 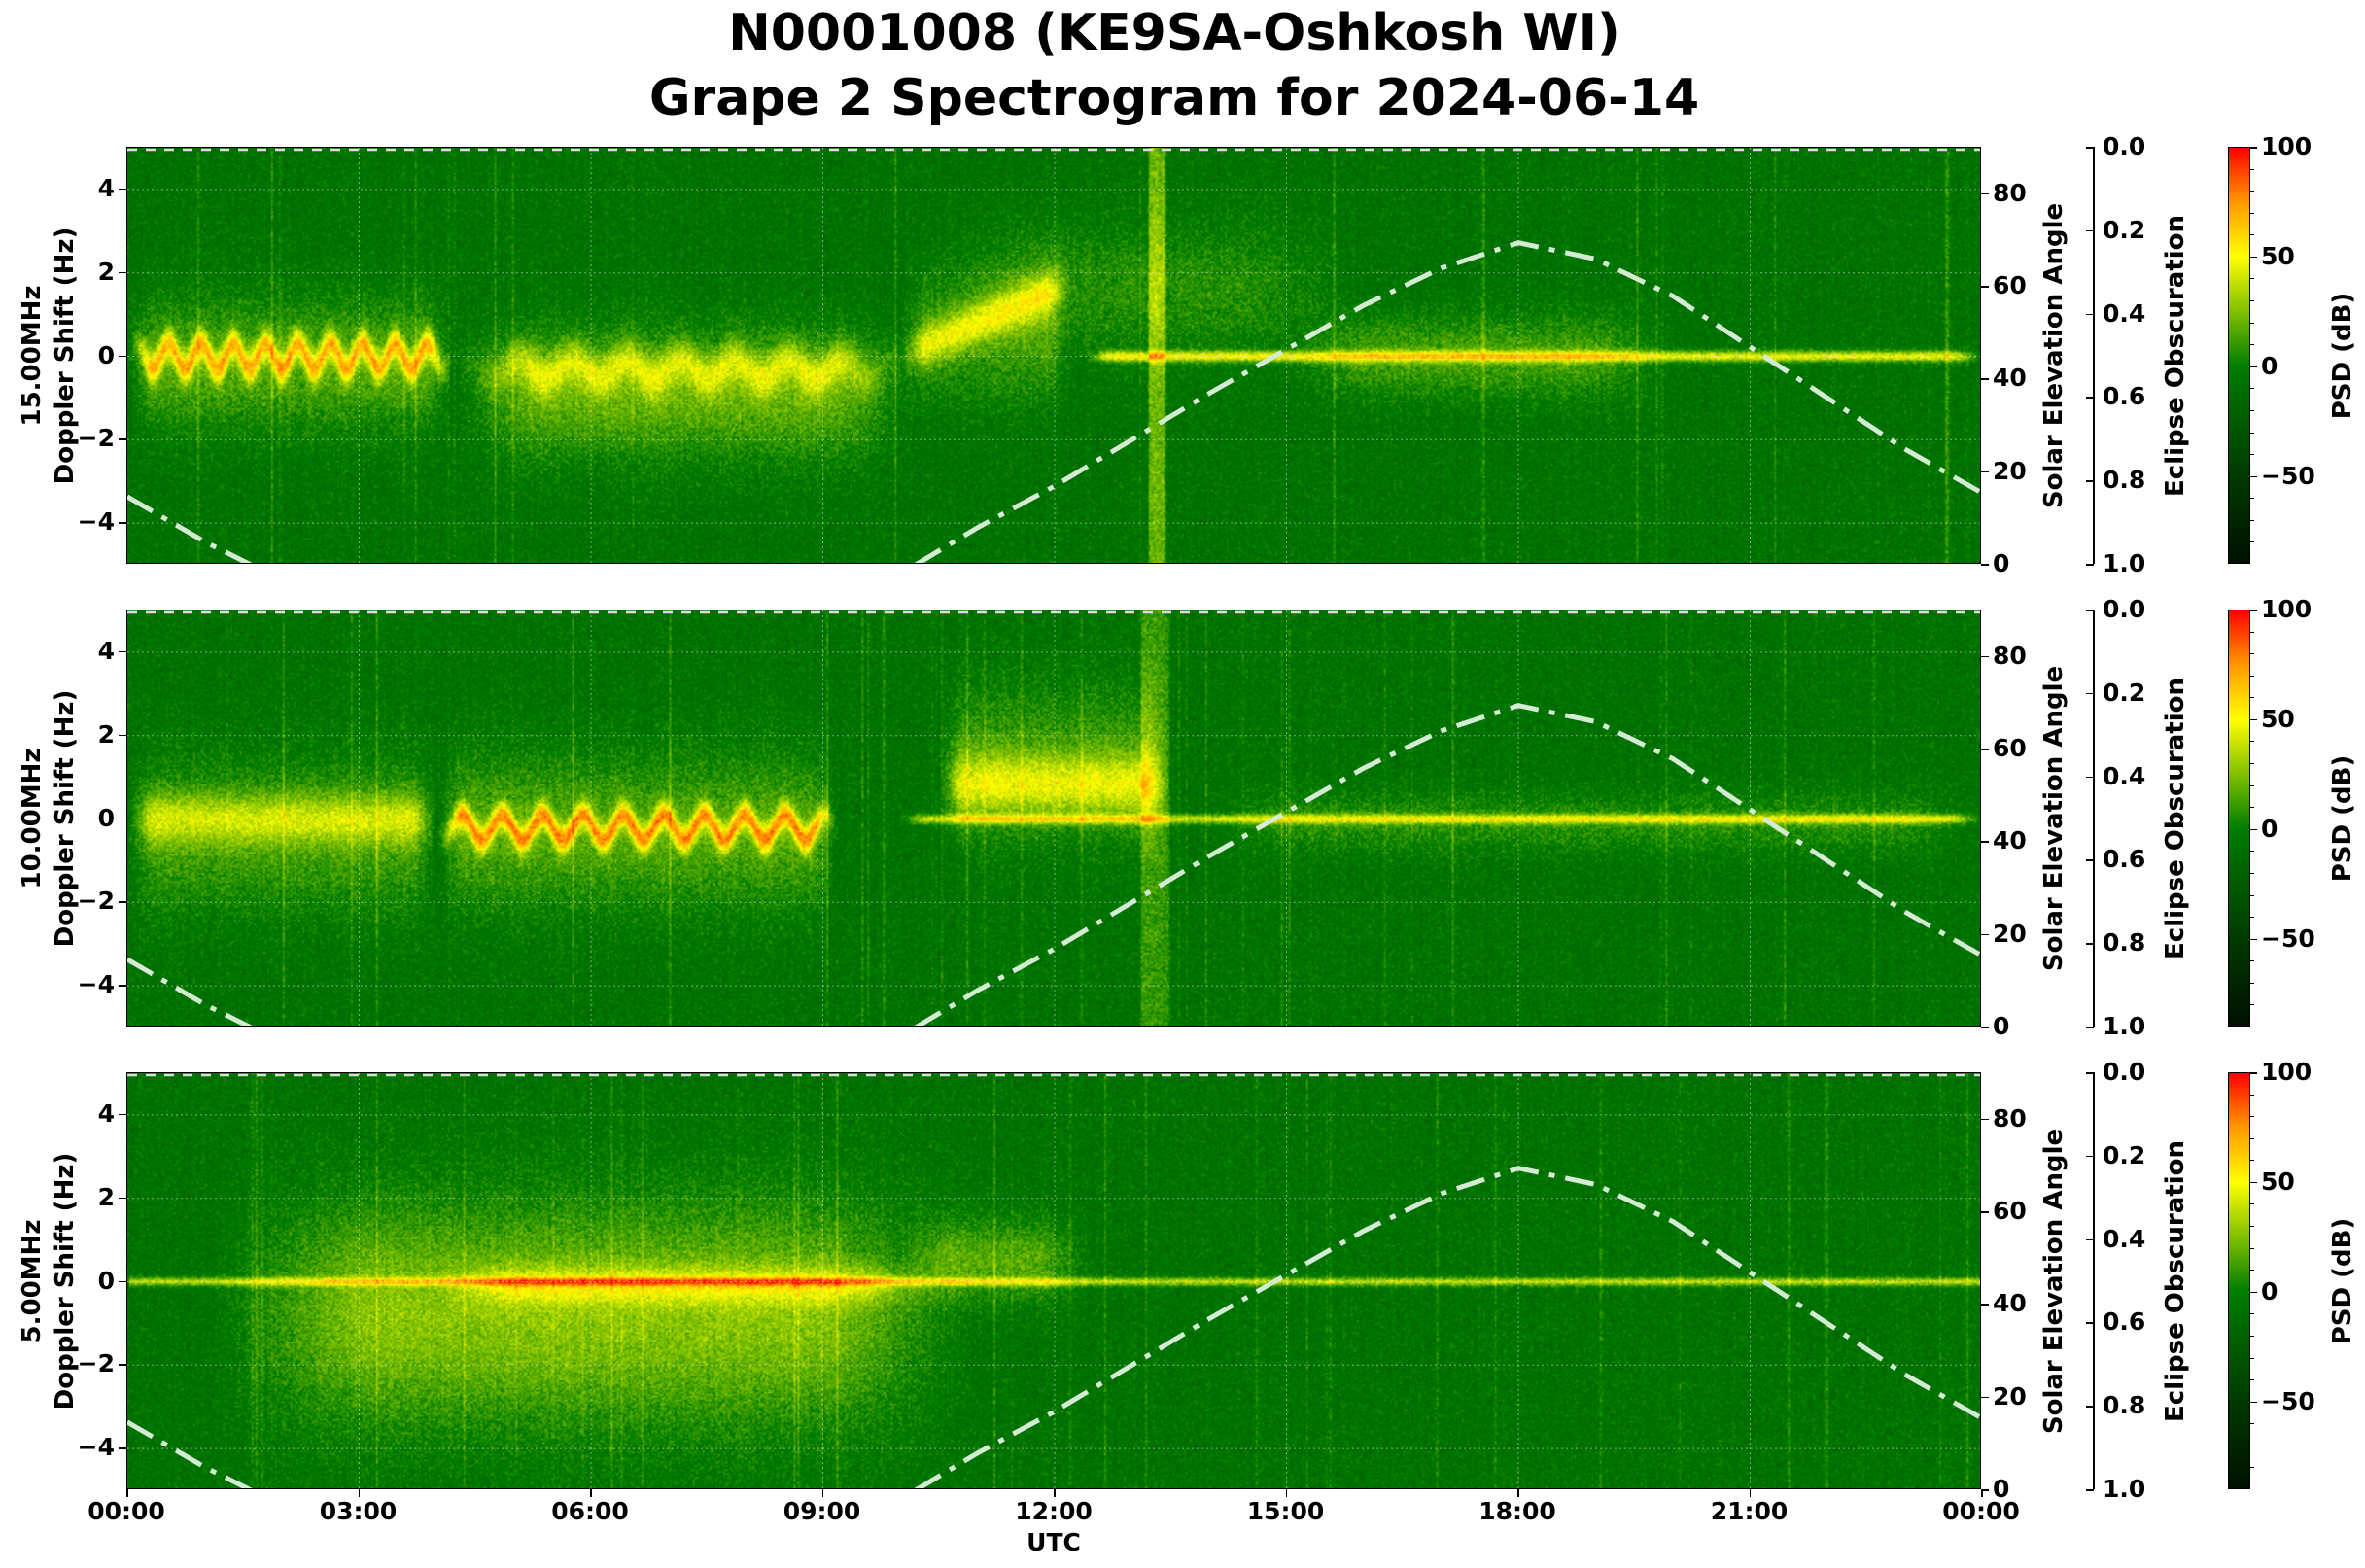 What do you see at coordinates (33, 1281) in the screenshot?
I see `frequency-label: 5.00MHz` at bounding box center [33, 1281].